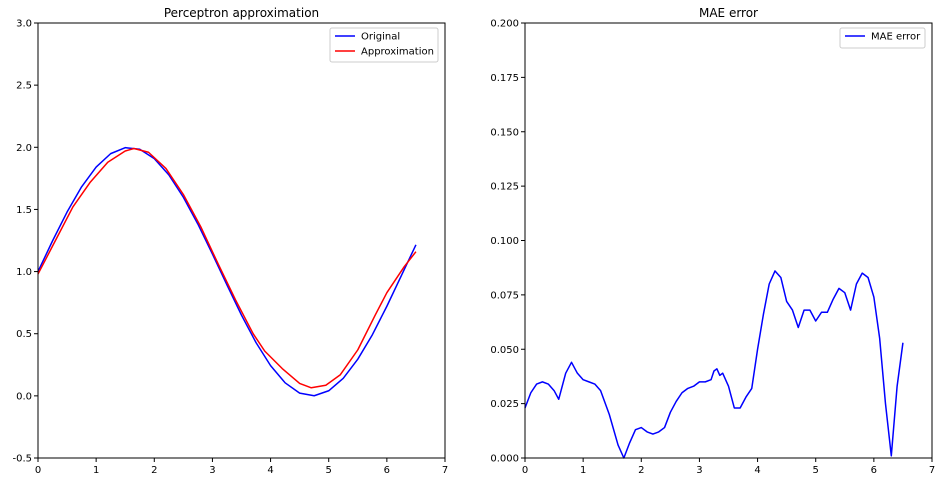 Image resolution: width=941 pixels, height=482 pixels. What do you see at coordinates (397, 52) in the screenshot?
I see `legend-label: Approximation` at bounding box center [397, 52].